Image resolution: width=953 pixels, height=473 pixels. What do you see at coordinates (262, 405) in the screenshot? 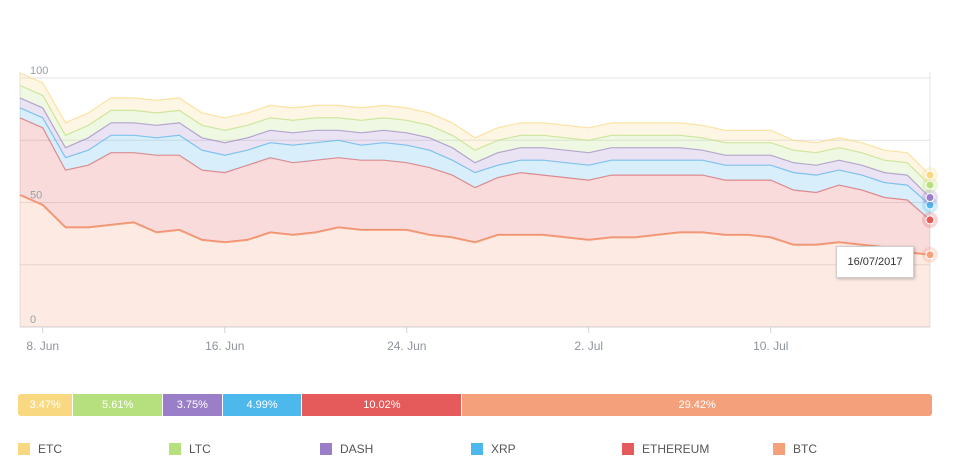
I see `share-segment-xrp: 4.99%` at bounding box center [262, 405].